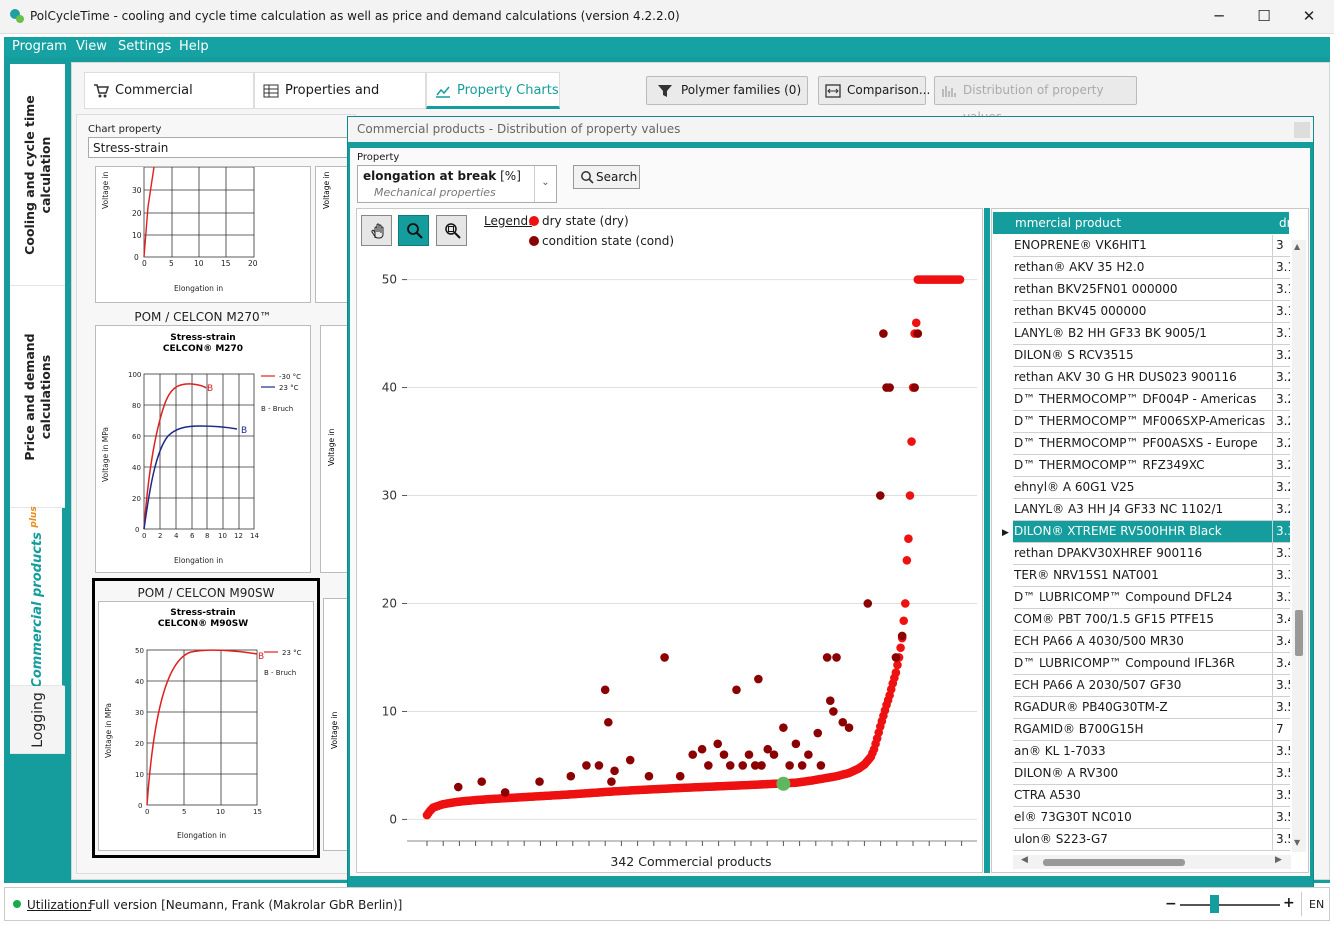 This screenshot has width=1334, height=925. I want to click on sidebar-tab-price-label: Price and demand calculations, so click(37, 396).